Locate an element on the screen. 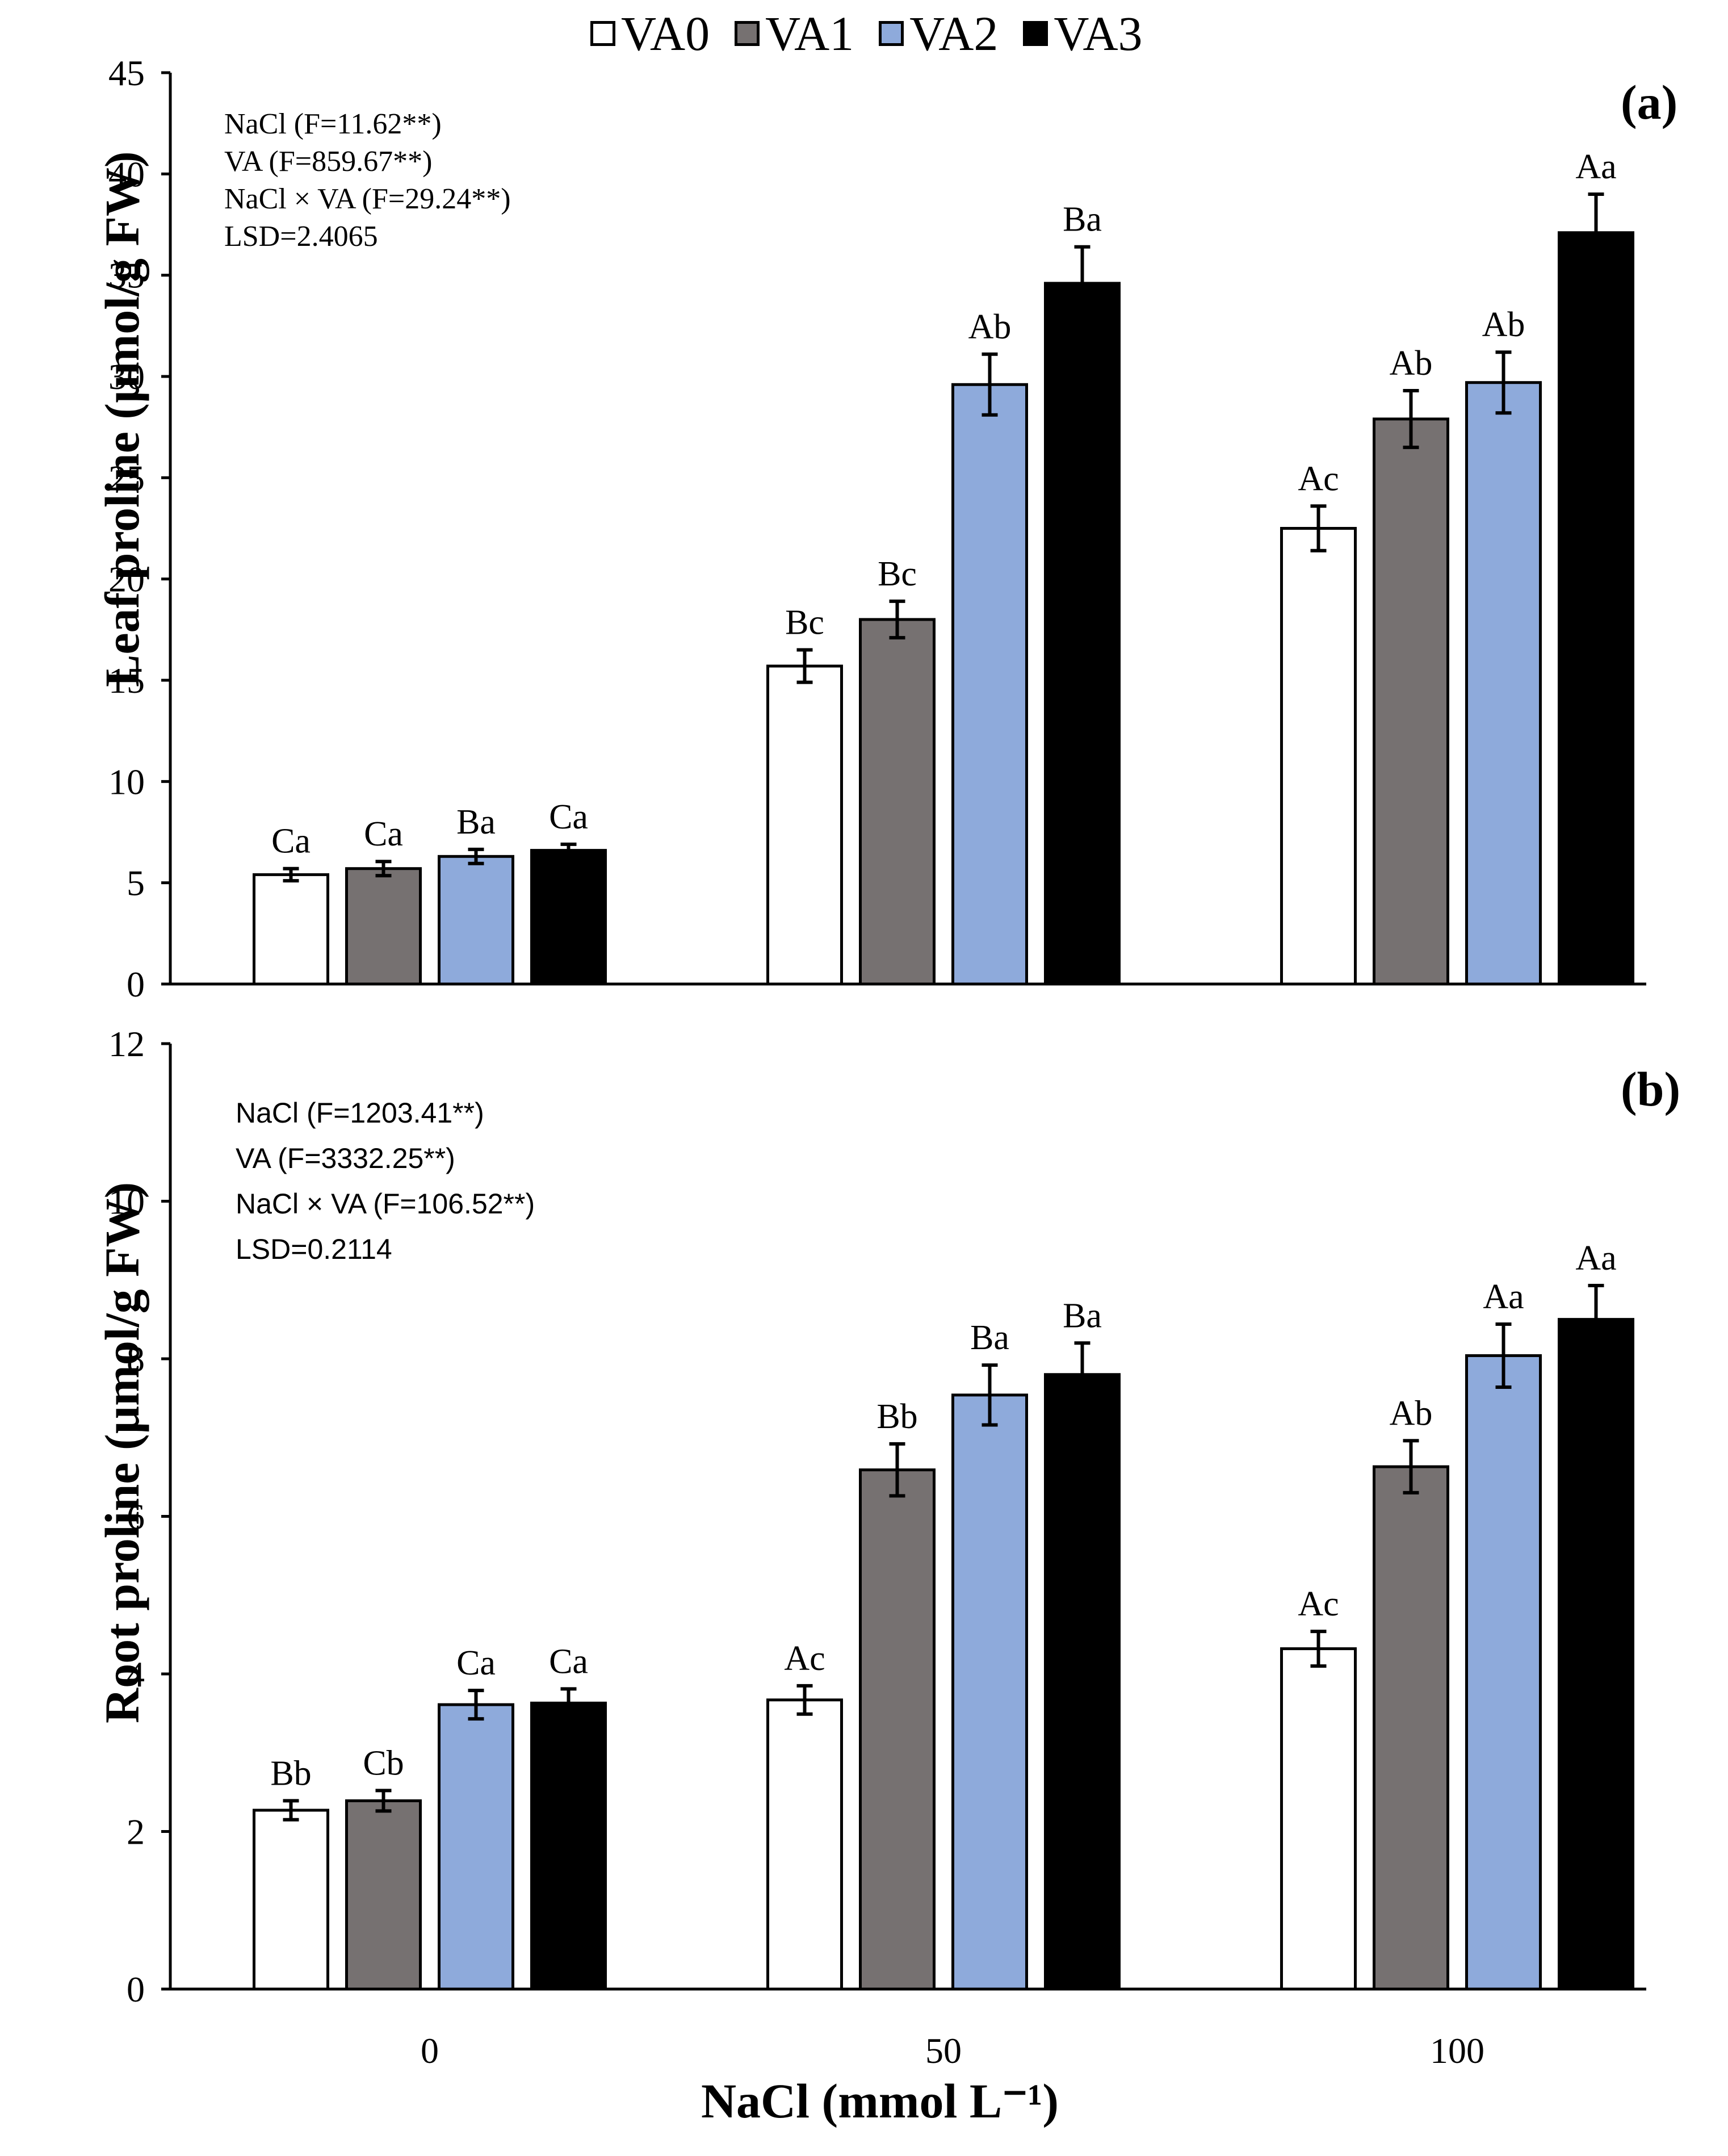 This screenshot has height=2156, width=1728. panel-label-a: (a) is located at coordinates (1649, 102).